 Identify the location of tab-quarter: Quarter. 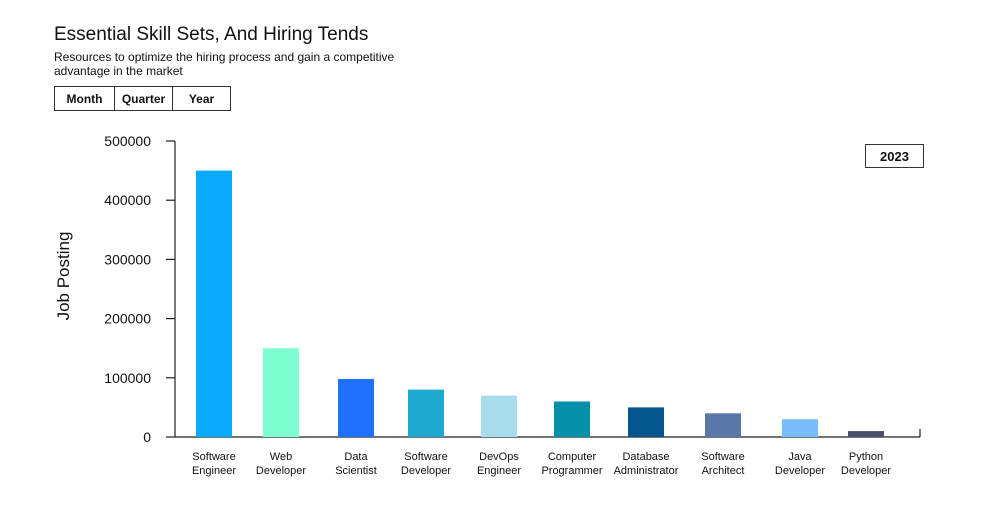
(144, 98).